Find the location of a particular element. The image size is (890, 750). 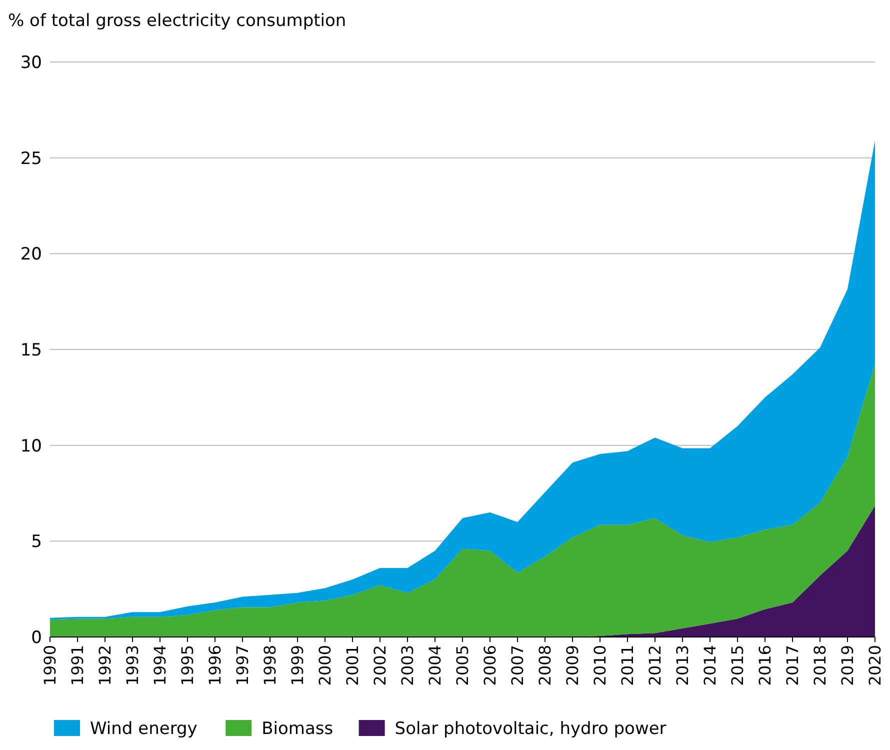

y-tick-label: 30 is located at coordinates (31, 62).